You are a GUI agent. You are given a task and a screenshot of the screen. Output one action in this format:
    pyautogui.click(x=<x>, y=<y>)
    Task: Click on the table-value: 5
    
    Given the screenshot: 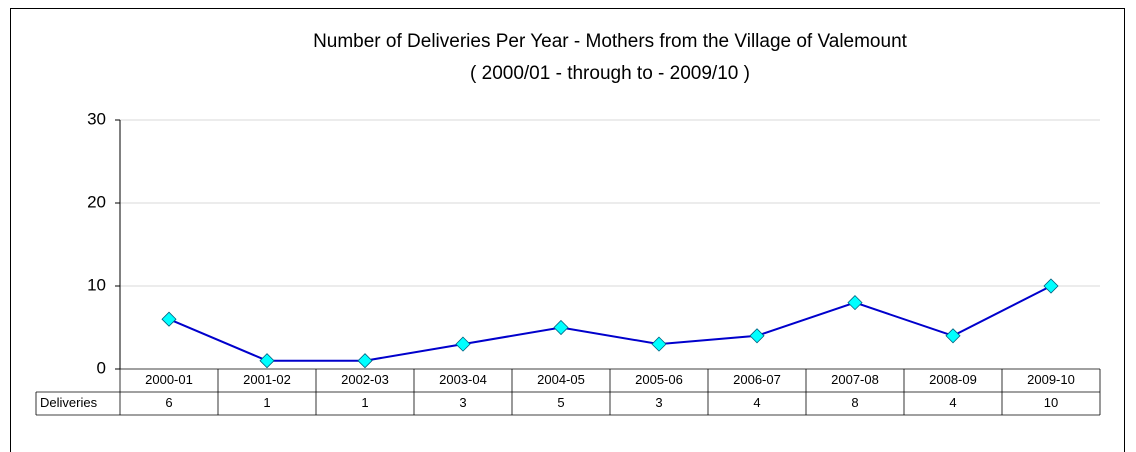 What is the action you would take?
    pyautogui.click(x=560, y=402)
    